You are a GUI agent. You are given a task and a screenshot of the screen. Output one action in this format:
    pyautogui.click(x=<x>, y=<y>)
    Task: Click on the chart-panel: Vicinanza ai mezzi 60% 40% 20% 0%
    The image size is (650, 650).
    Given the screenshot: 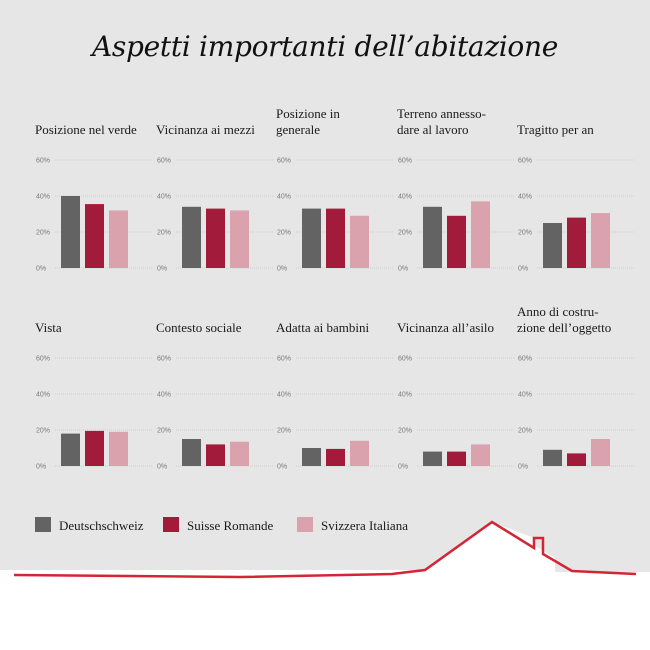 What is the action you would take?
    pyautogui.click(x=215, y=186)
    